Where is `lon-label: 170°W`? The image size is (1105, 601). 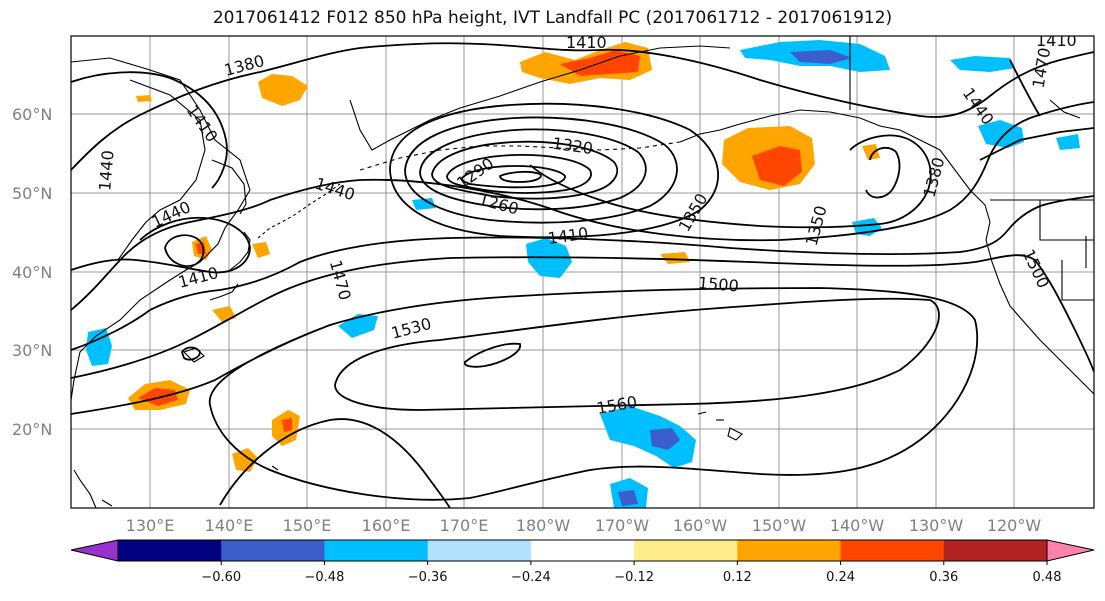
lon-label: 170°W is located at coordinates (622, 525).